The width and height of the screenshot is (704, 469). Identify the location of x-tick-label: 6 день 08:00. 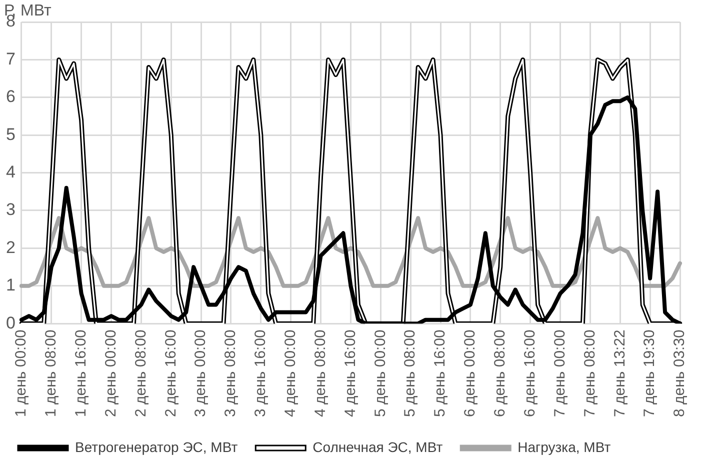
(500, 374).